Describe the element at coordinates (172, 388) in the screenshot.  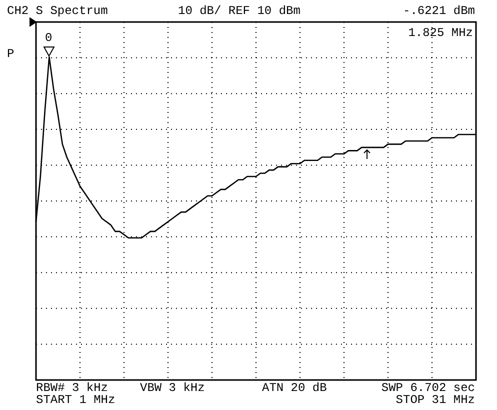
I see `text: VBW 3 kHz` at that location.